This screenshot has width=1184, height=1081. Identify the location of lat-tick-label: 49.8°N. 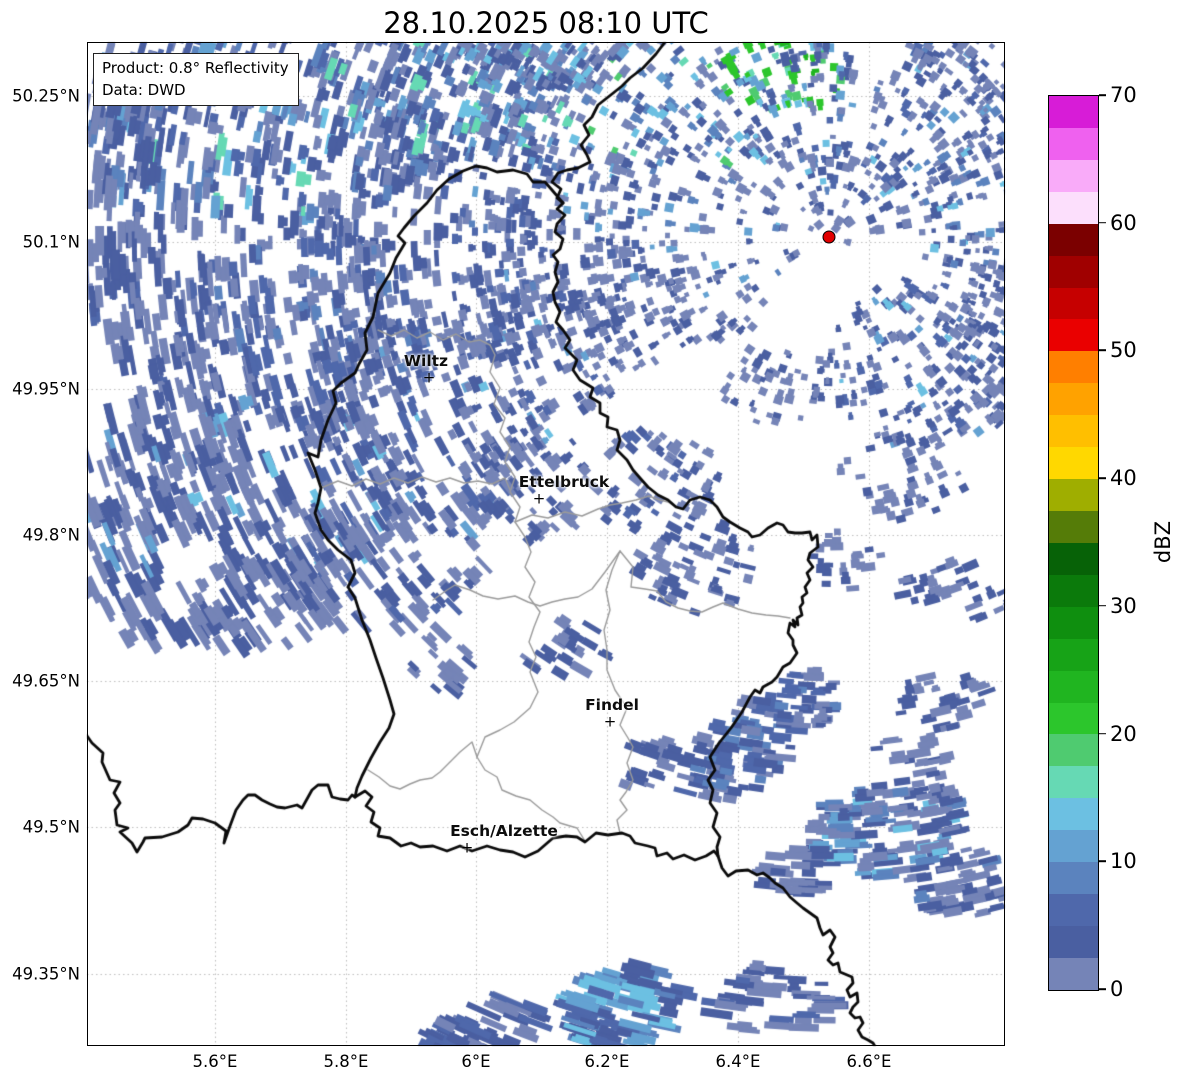
(51, 535).